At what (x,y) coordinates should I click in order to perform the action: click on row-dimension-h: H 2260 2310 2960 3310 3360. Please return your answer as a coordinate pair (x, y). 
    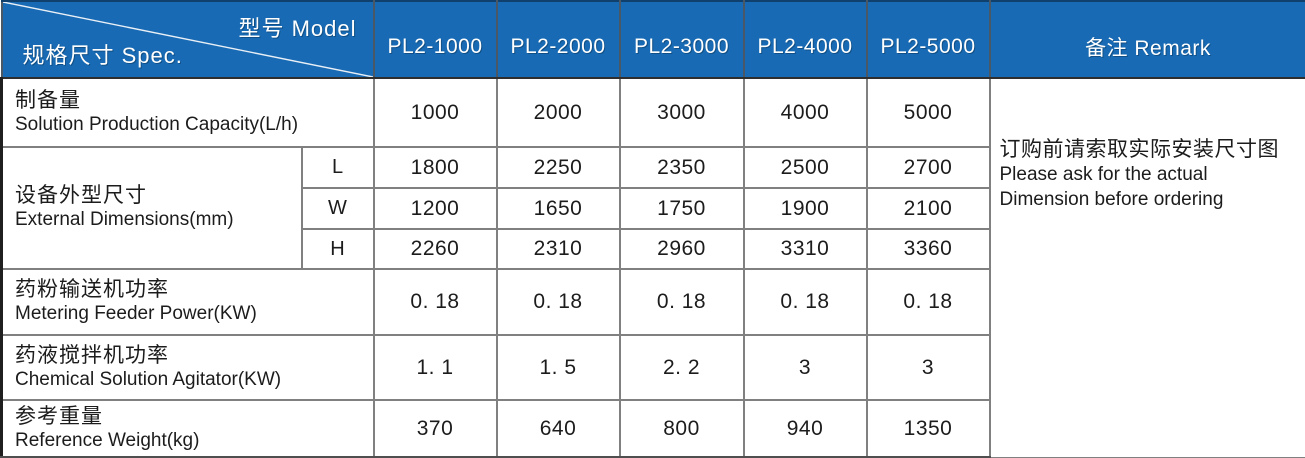
    Looking at the image, I should click on (653, 249).